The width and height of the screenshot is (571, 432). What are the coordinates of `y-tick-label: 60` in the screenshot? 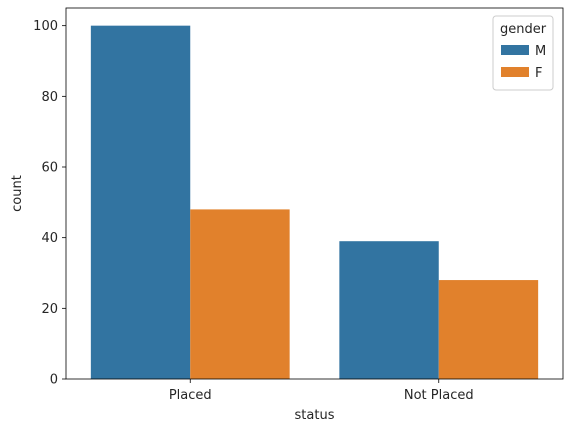 It's located at (49, 168).